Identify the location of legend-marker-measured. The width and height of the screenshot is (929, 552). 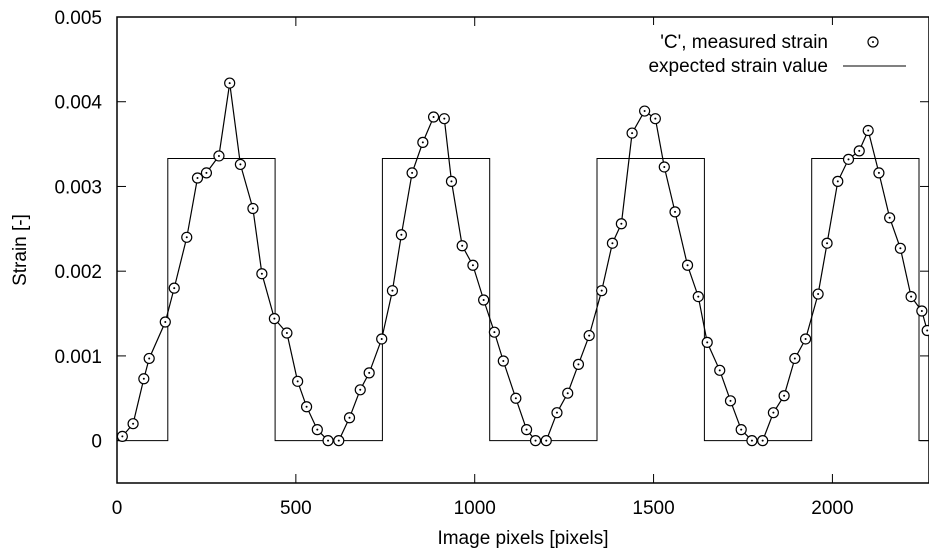
(873, 42).